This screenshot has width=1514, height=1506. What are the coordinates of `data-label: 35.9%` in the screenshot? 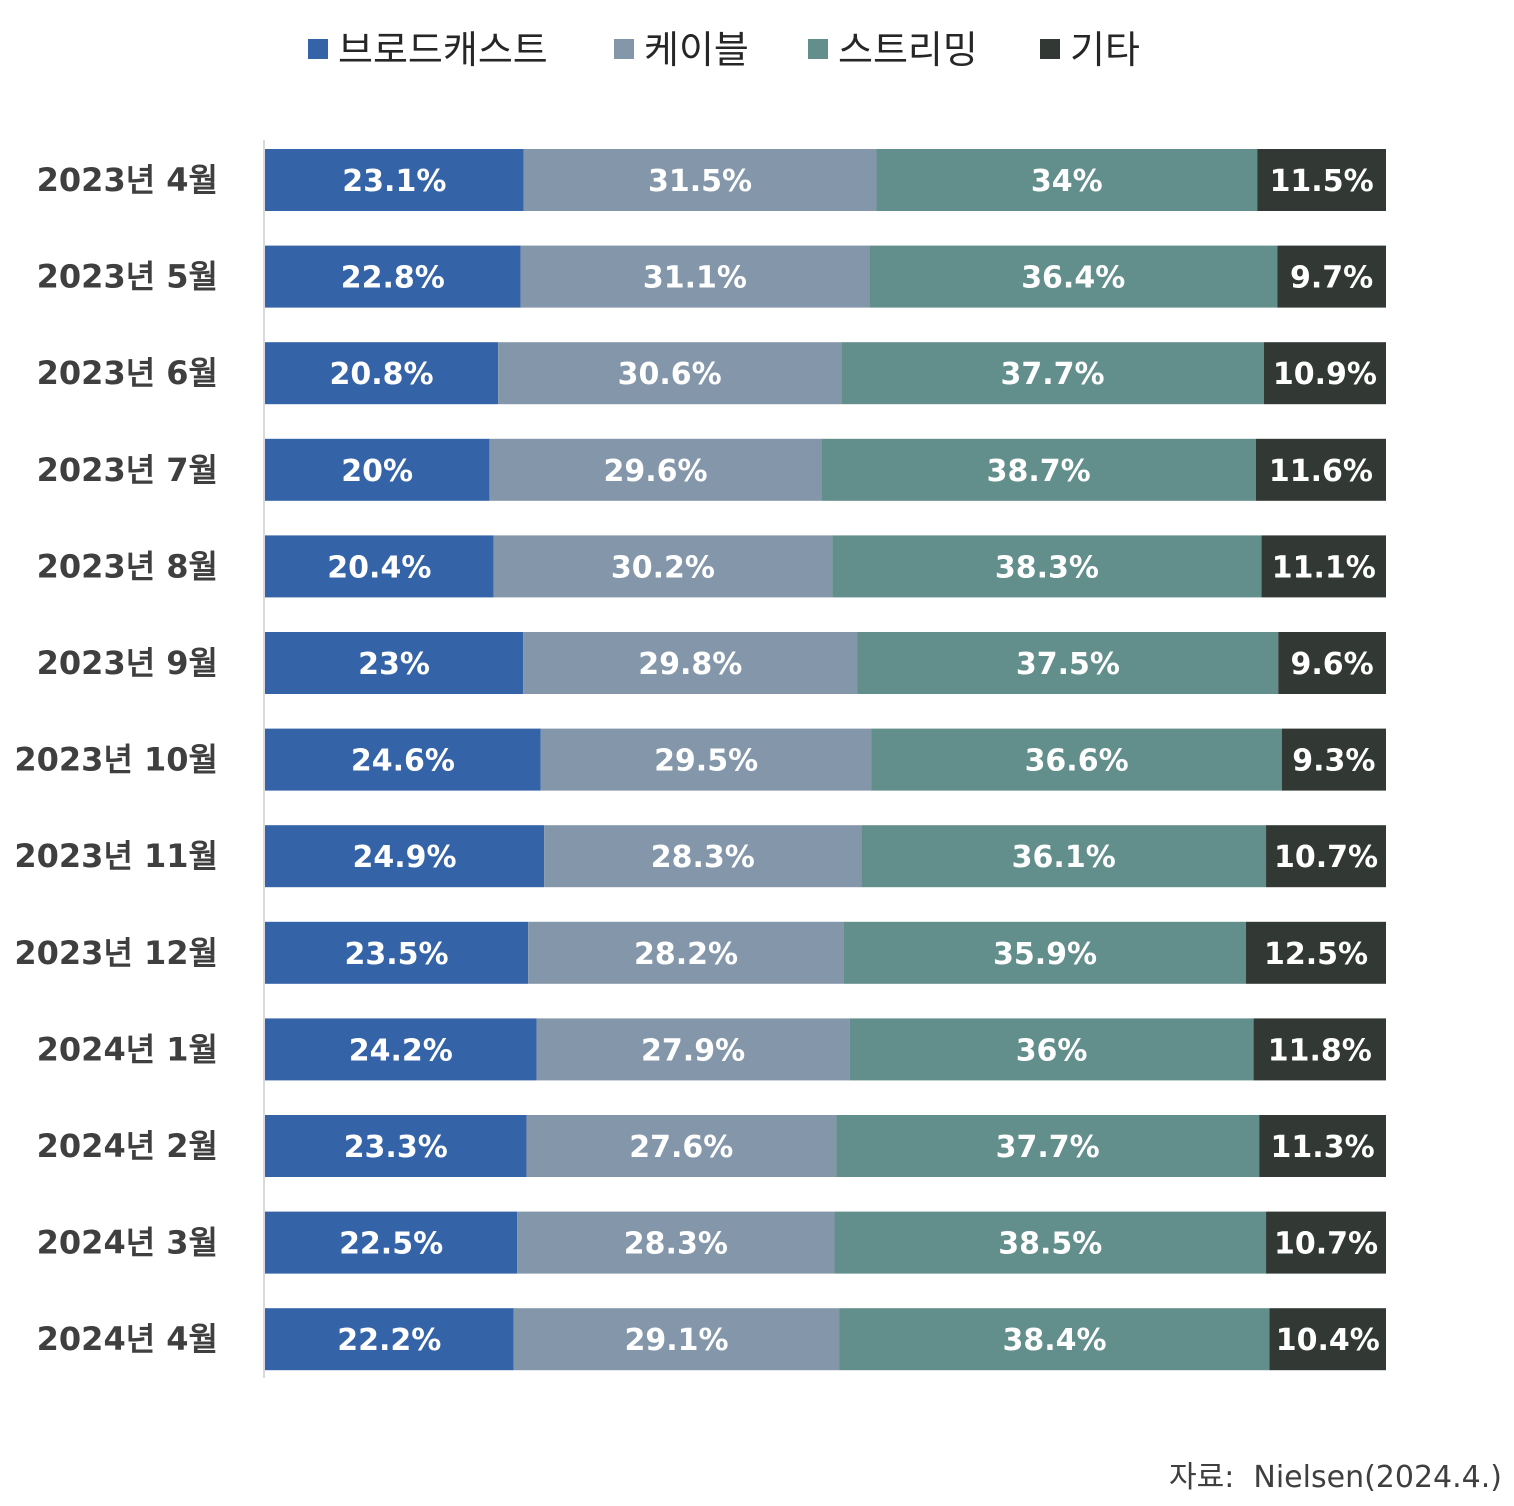 It's located at (1045, 954).